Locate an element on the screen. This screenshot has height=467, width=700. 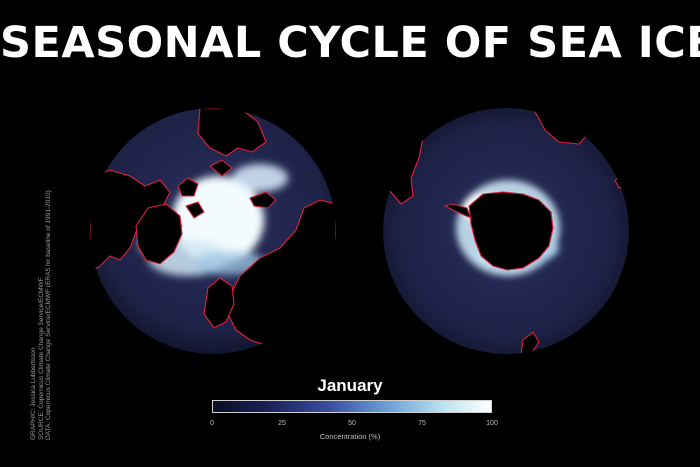
colorbar-tick: 50 is located at coordinates (352, 423).